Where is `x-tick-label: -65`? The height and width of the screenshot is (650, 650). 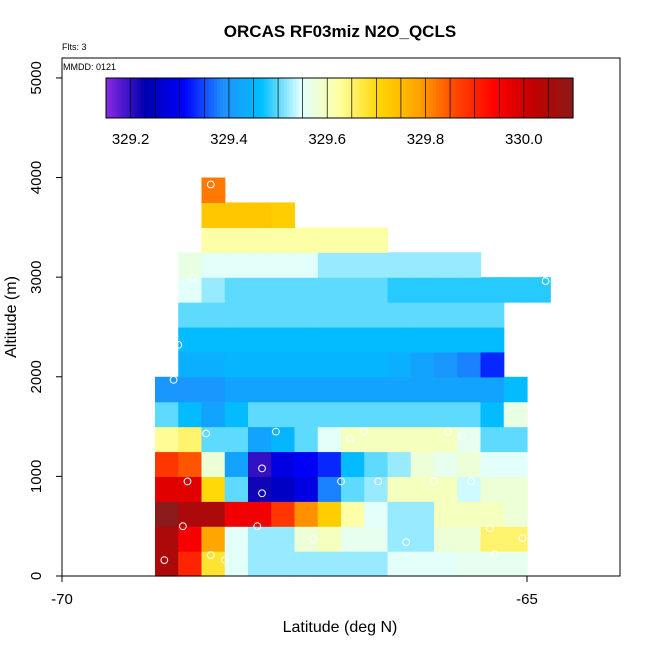 x-tick-label: -65 is located at coordinates (527, 599).